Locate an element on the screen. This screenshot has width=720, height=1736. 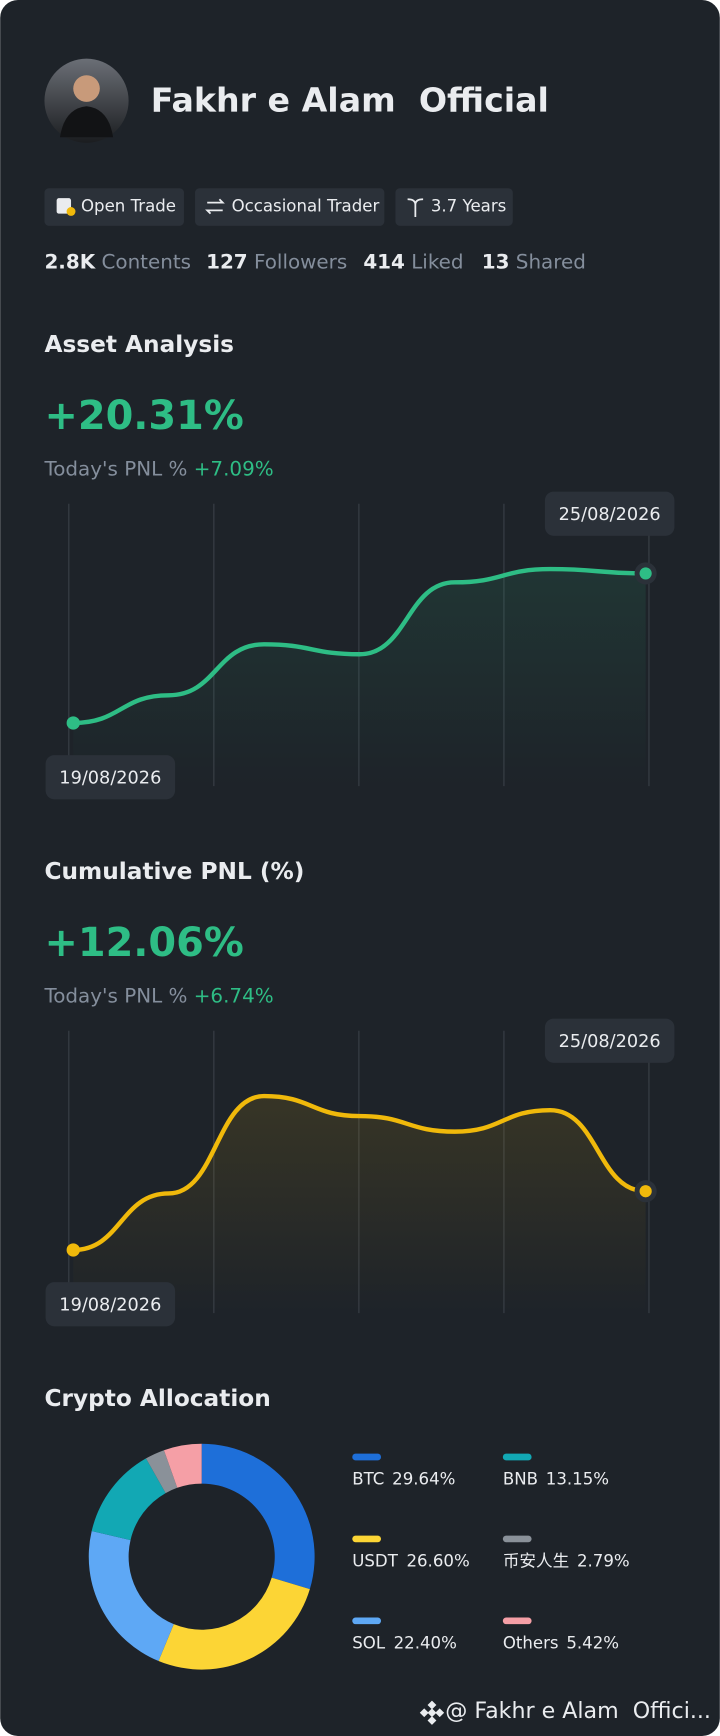
section-title: Crypto Allocation is located at coordinates (157, 1398).